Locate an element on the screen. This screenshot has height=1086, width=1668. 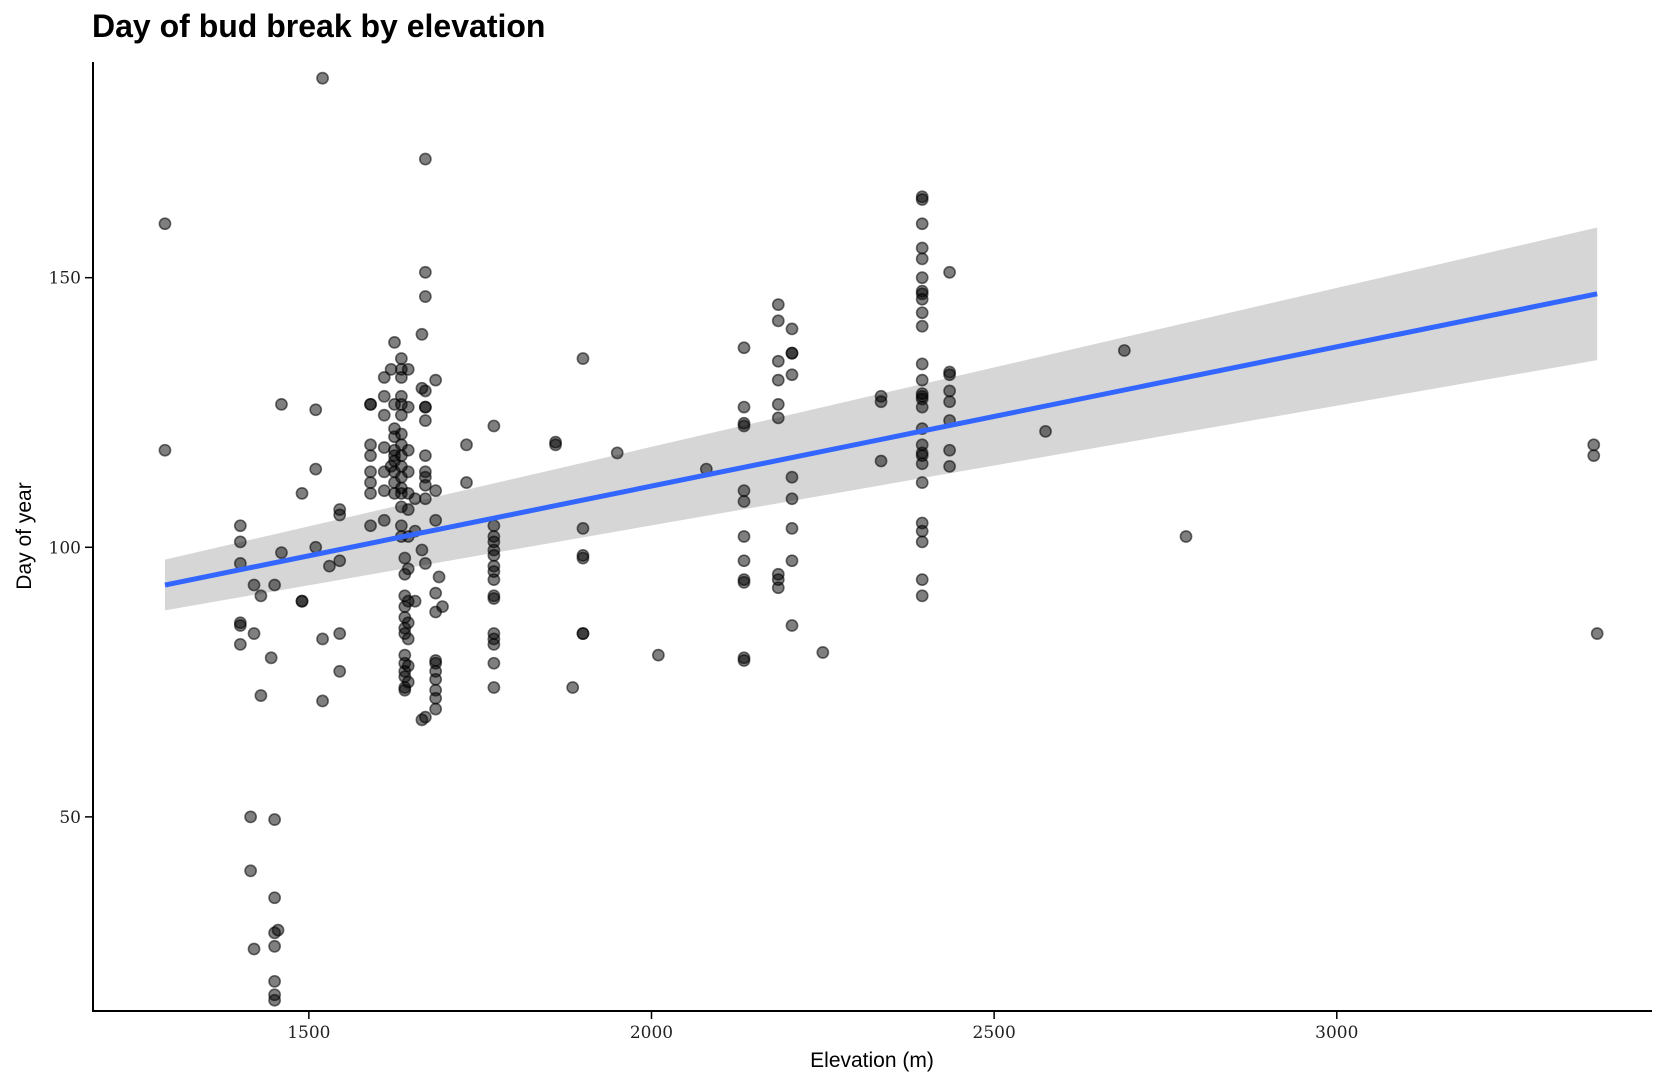
chart-title: Day of bud break by elevation is located at coordinates (318, 26).